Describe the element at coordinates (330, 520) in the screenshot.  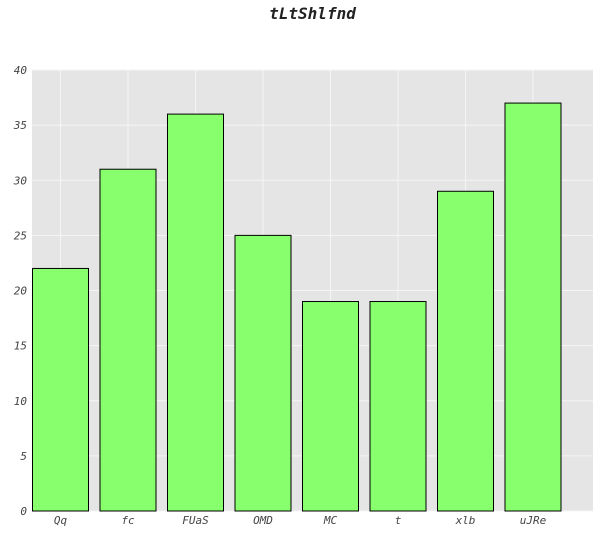
I see `x-tick-label: MC` at that location.